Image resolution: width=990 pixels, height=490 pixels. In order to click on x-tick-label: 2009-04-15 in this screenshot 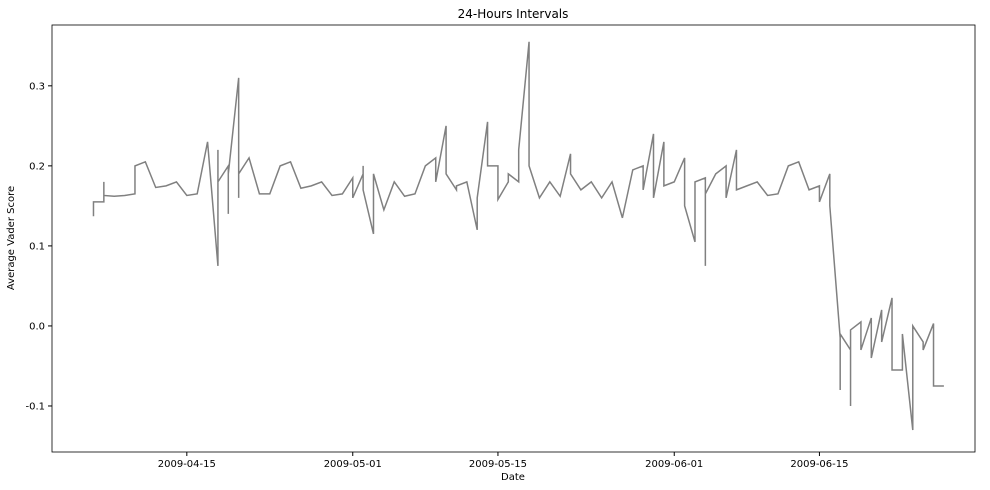, I will do `click(187, 464)`.